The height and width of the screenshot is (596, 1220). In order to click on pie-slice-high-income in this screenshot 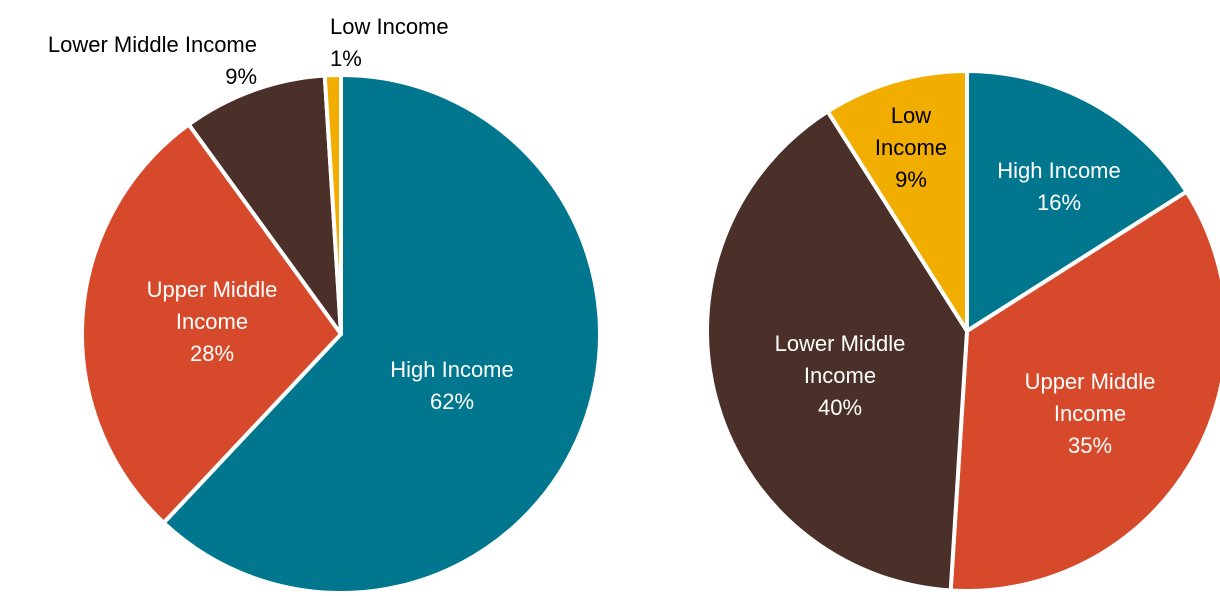, I will do `click(1077, 201)`.